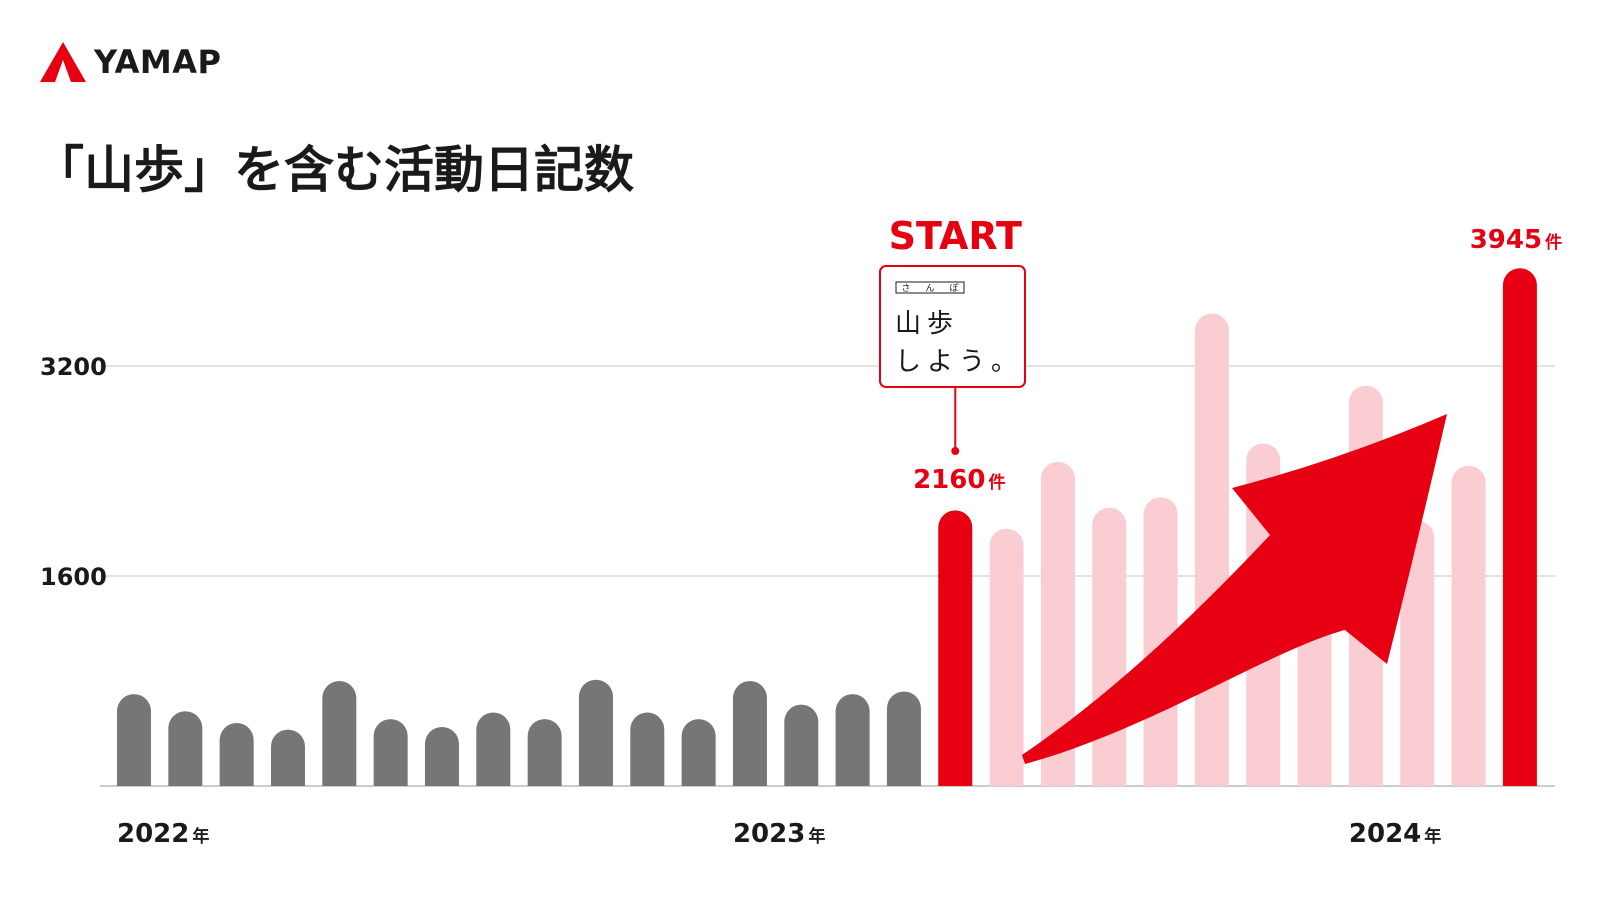 The image size is (1600, 900). What do you see at coordinates (63, 62) in the screenshot?
I see `mountain-logo-icon` at bounding box center [63, 62].